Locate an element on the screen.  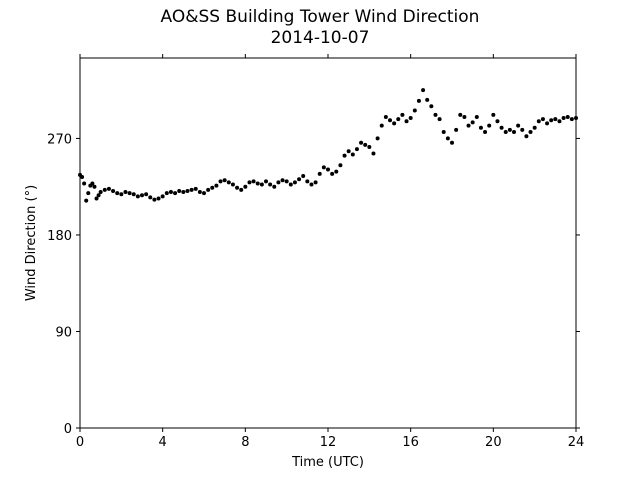
x-tick-label: 16 is located at coordinates (410, 442).